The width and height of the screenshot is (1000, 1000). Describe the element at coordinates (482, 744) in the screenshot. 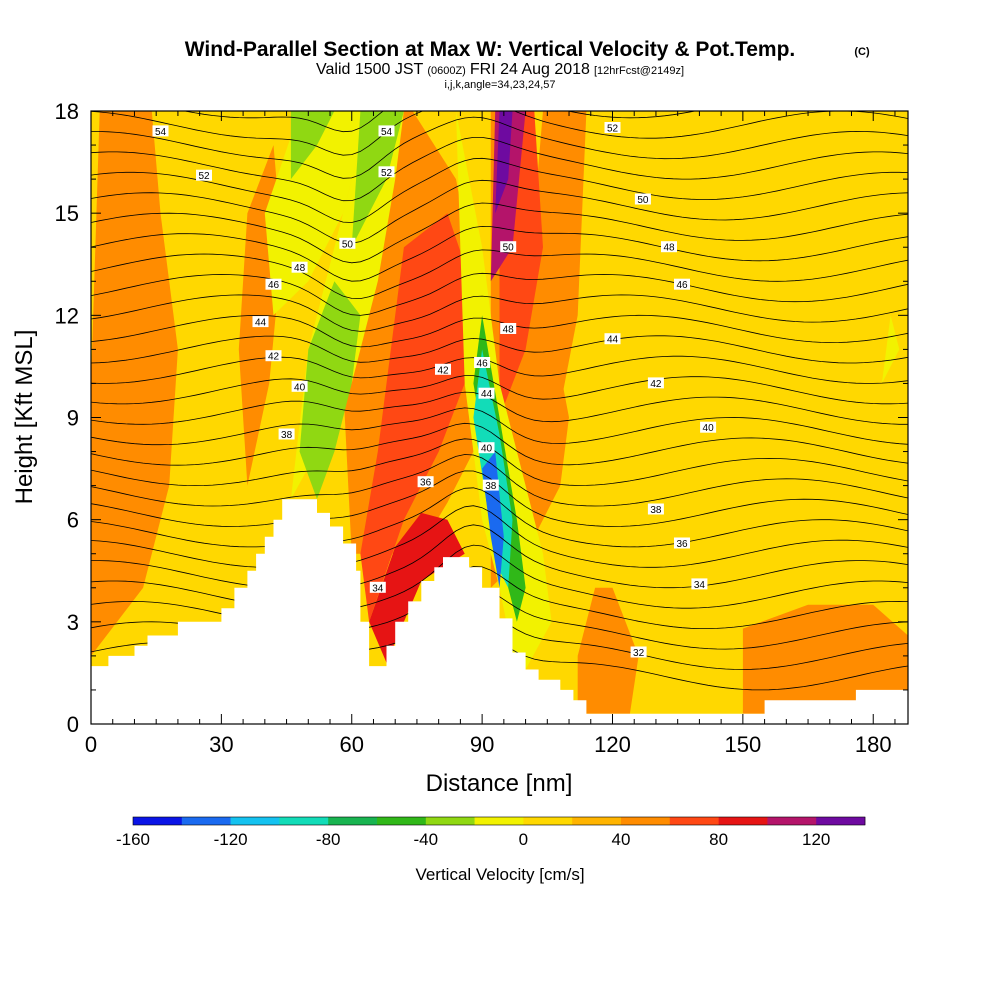

I see `x-tick-label: 90` at that location.